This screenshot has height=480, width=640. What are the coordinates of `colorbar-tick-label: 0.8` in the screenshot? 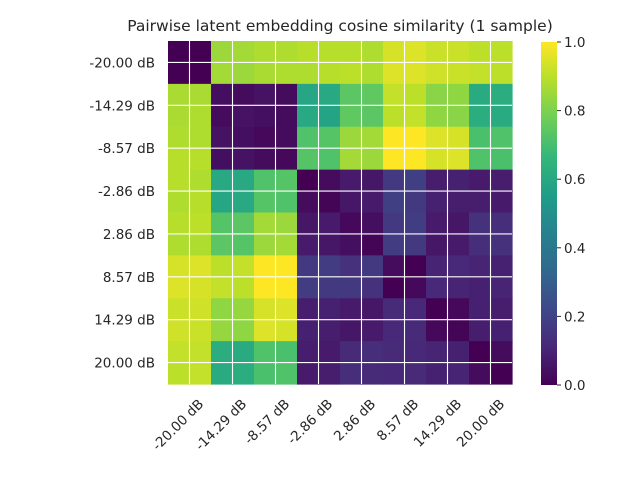 It's located at (574, 112).